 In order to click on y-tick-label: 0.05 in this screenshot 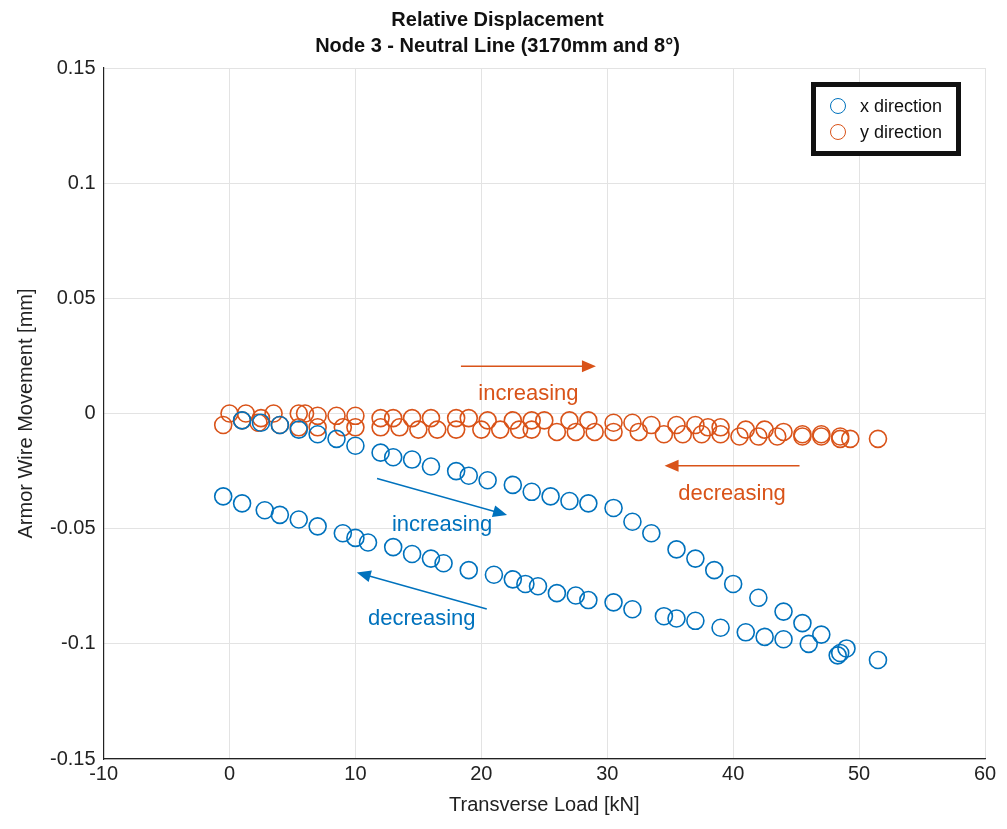, I will do `click(76, 296)`.